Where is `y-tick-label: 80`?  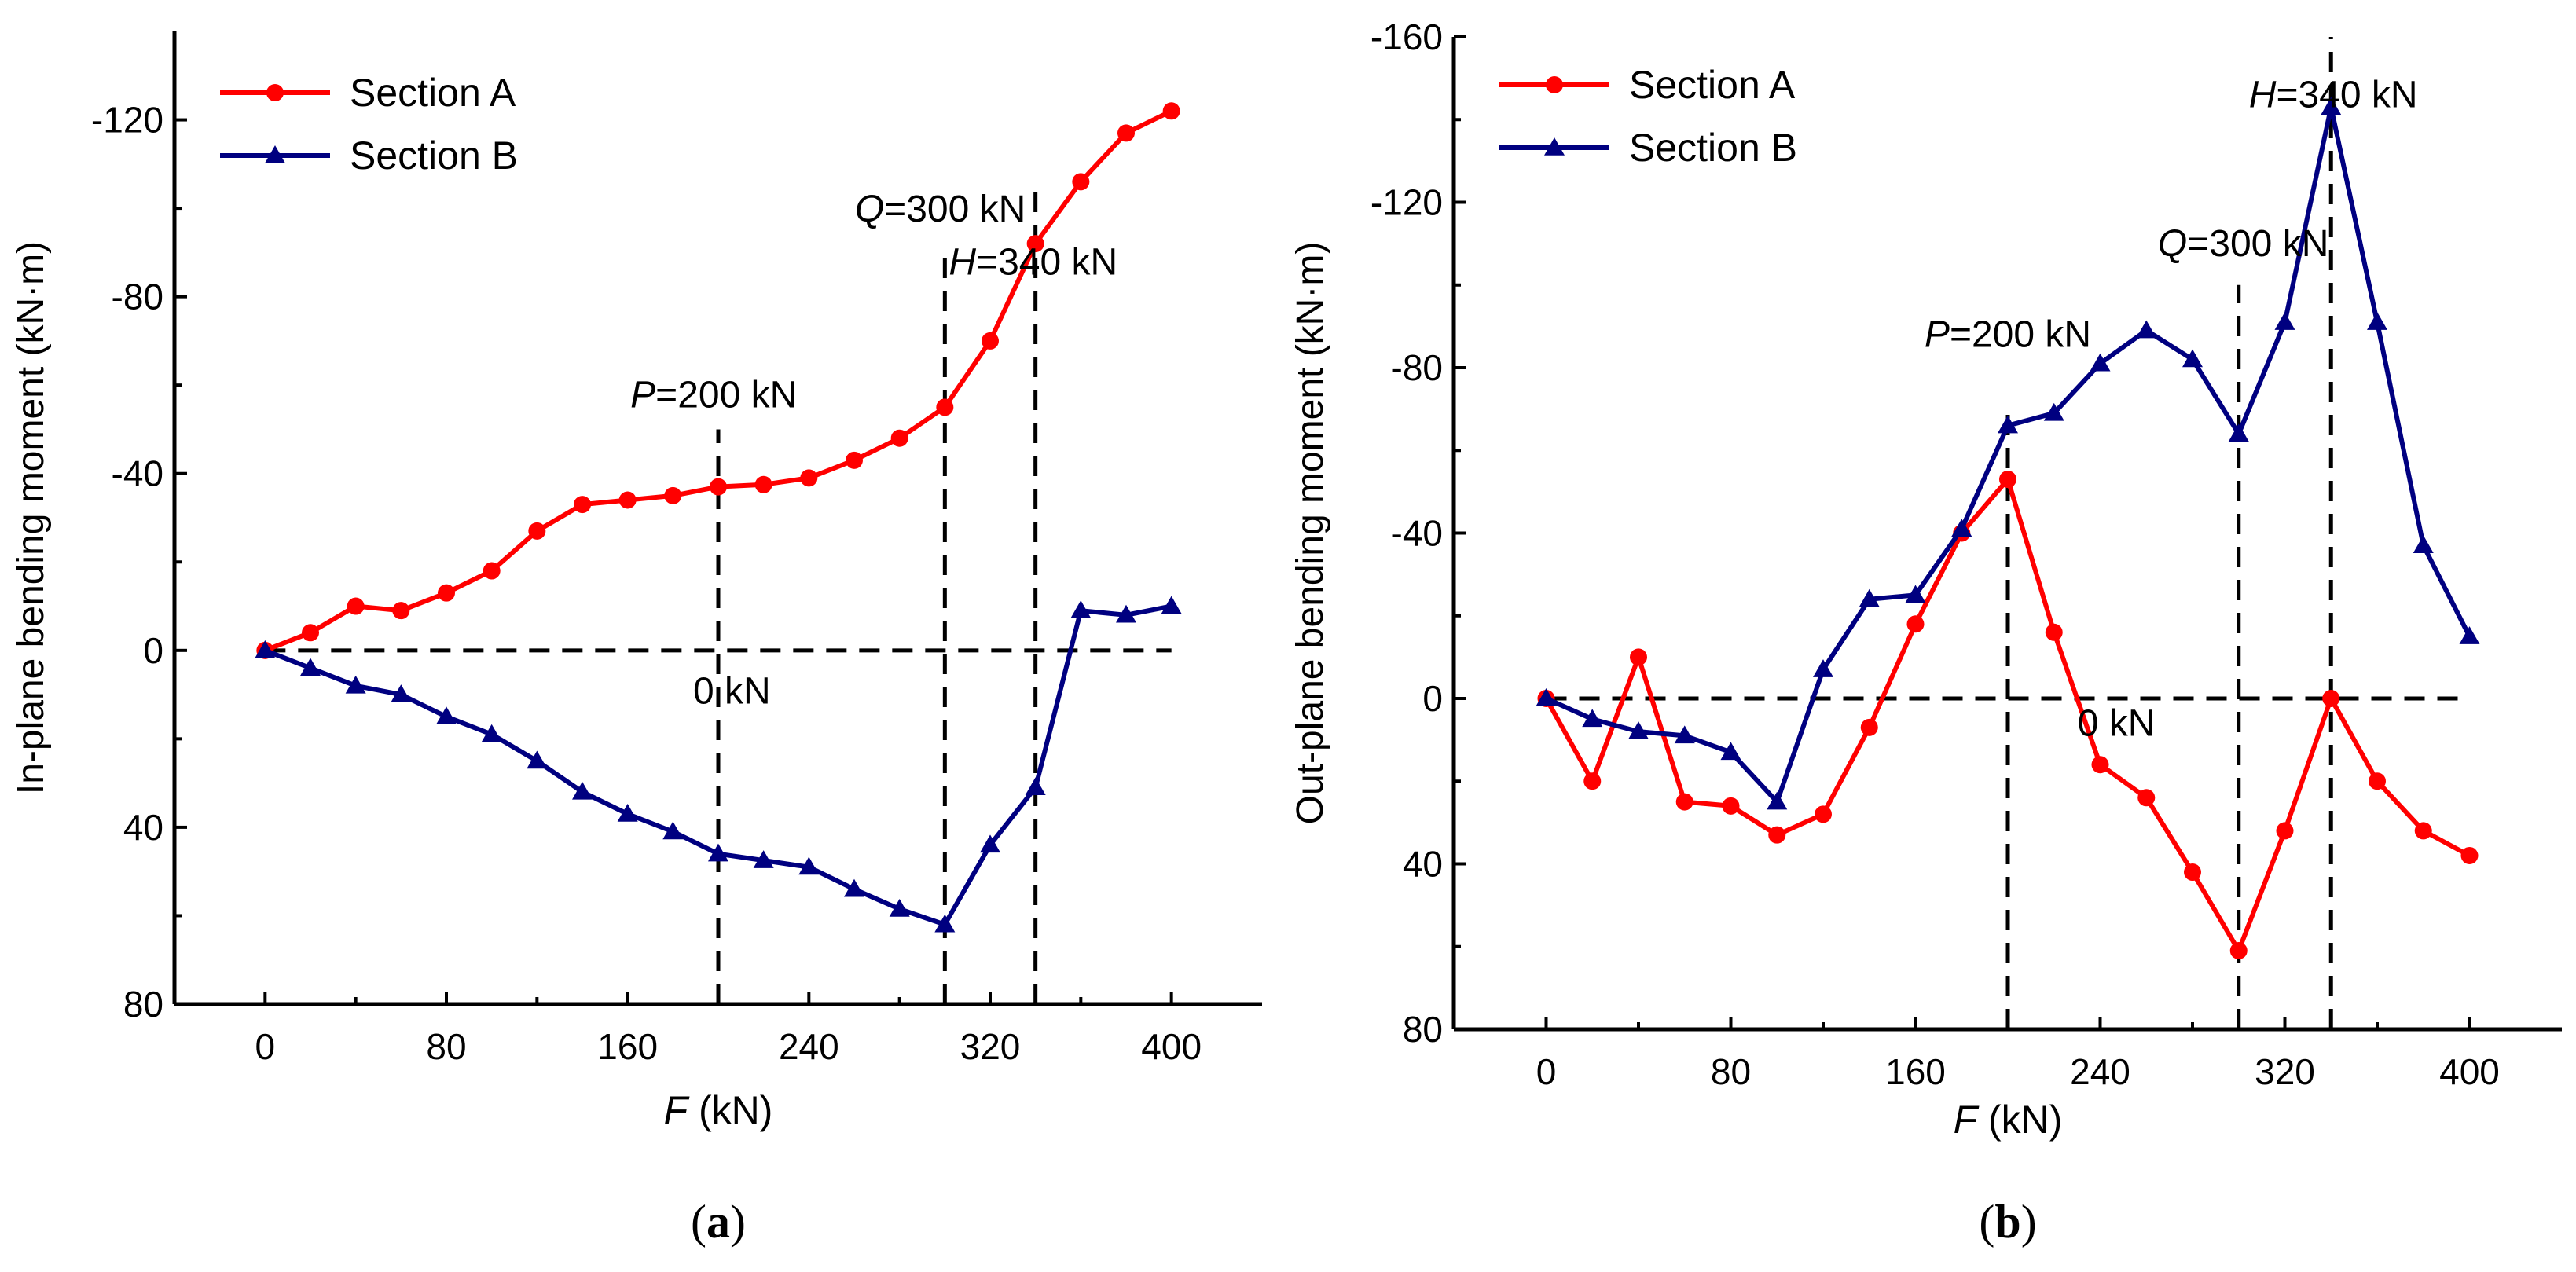
y-tick-label: 80 is located at coordinates (143, 1005).